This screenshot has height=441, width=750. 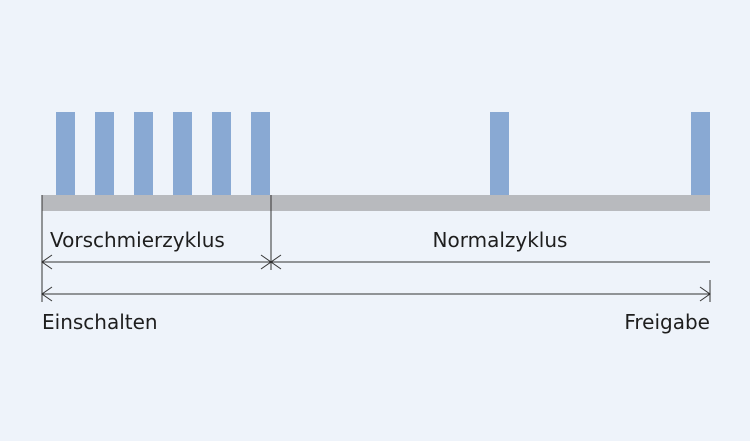 I want to click on label: Freigabe, so click(x=667, y=322).